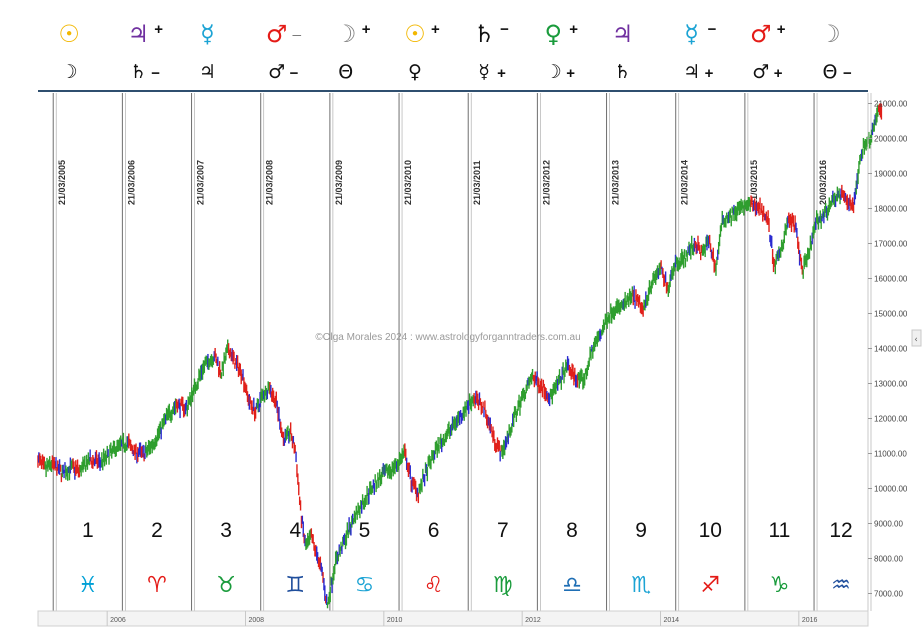  I want to click on header-planet-5: ☽, so click(346, 34).